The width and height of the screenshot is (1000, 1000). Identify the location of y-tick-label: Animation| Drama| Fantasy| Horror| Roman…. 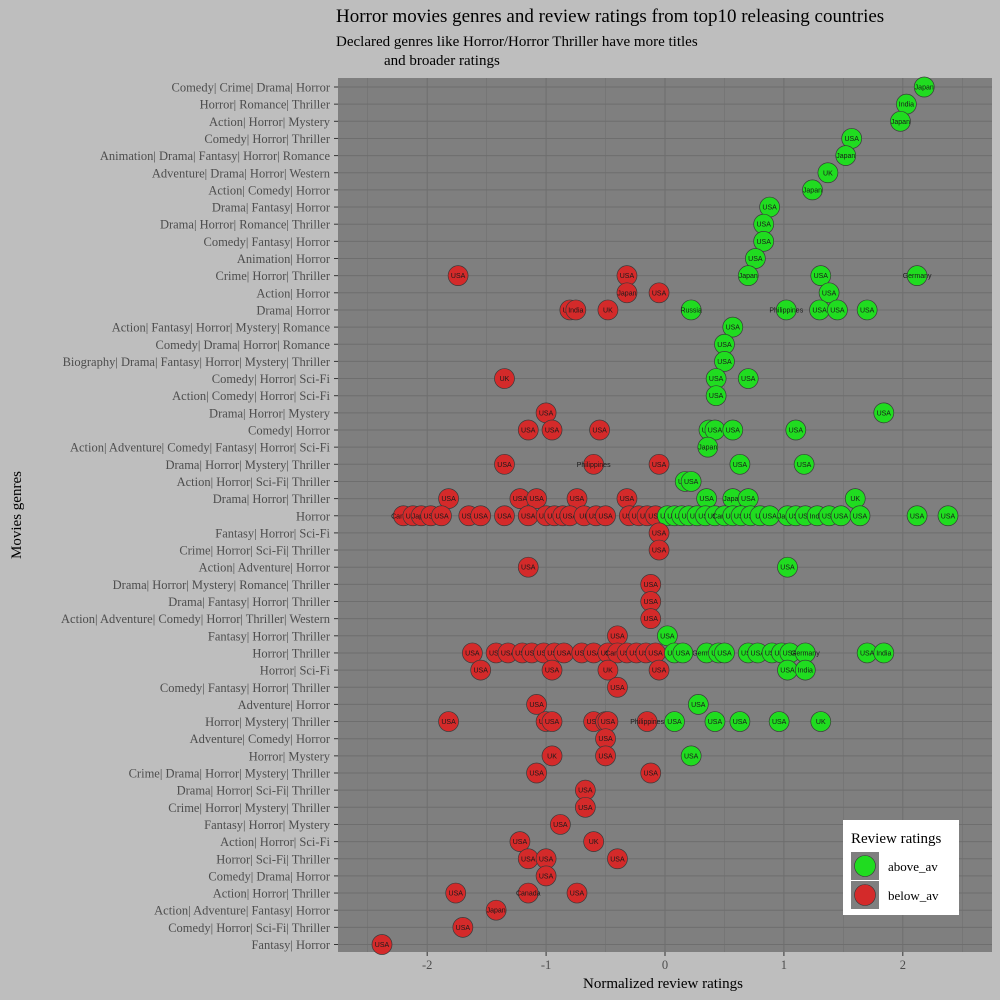
(215, 156).